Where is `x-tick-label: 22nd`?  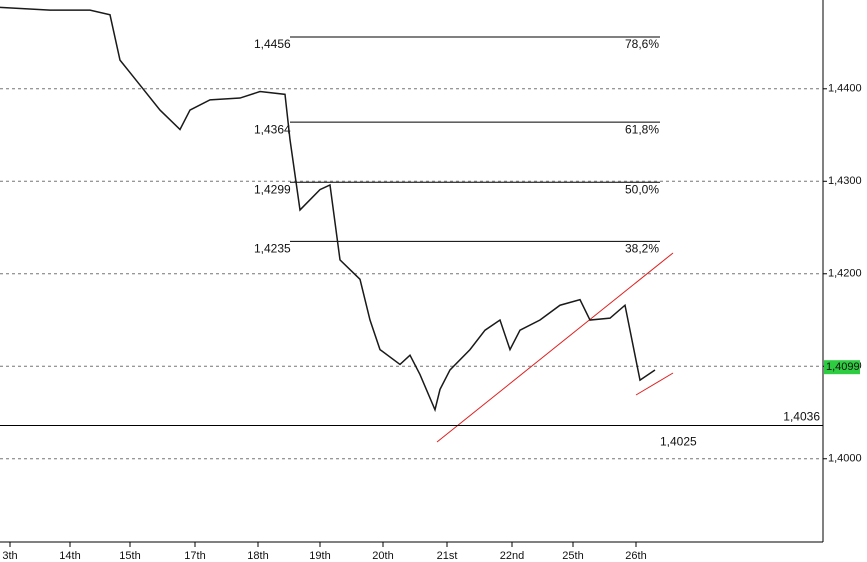
x-tick-label: 22nd is located at coordinates (512, 556).